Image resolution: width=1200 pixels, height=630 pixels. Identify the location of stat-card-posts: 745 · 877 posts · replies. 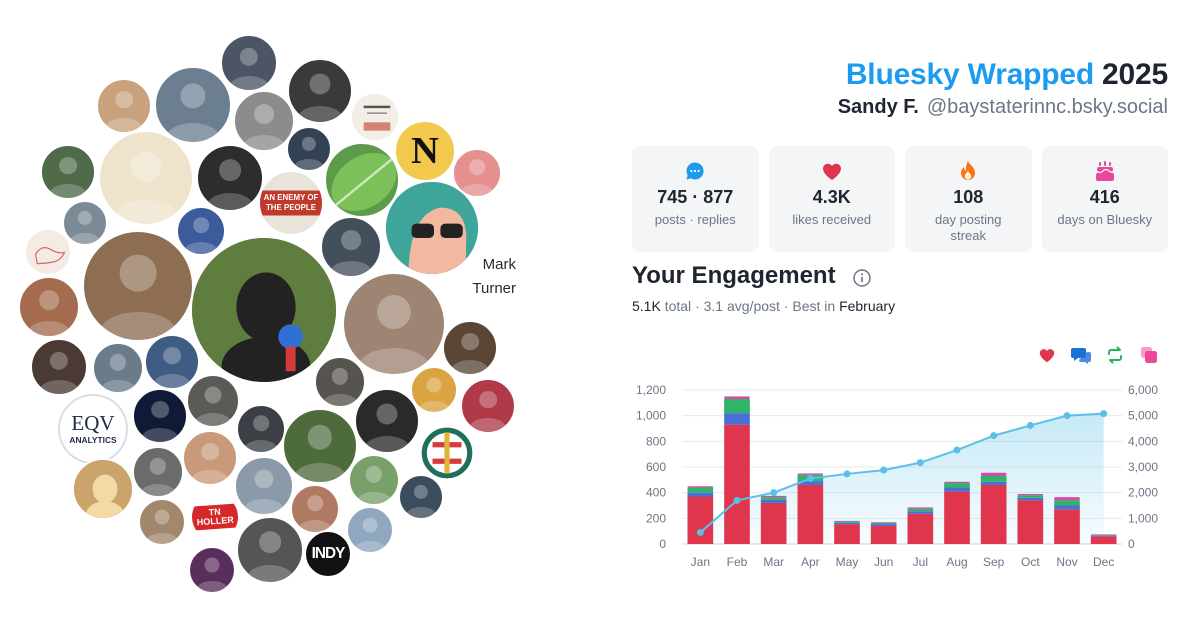
(695, 199).